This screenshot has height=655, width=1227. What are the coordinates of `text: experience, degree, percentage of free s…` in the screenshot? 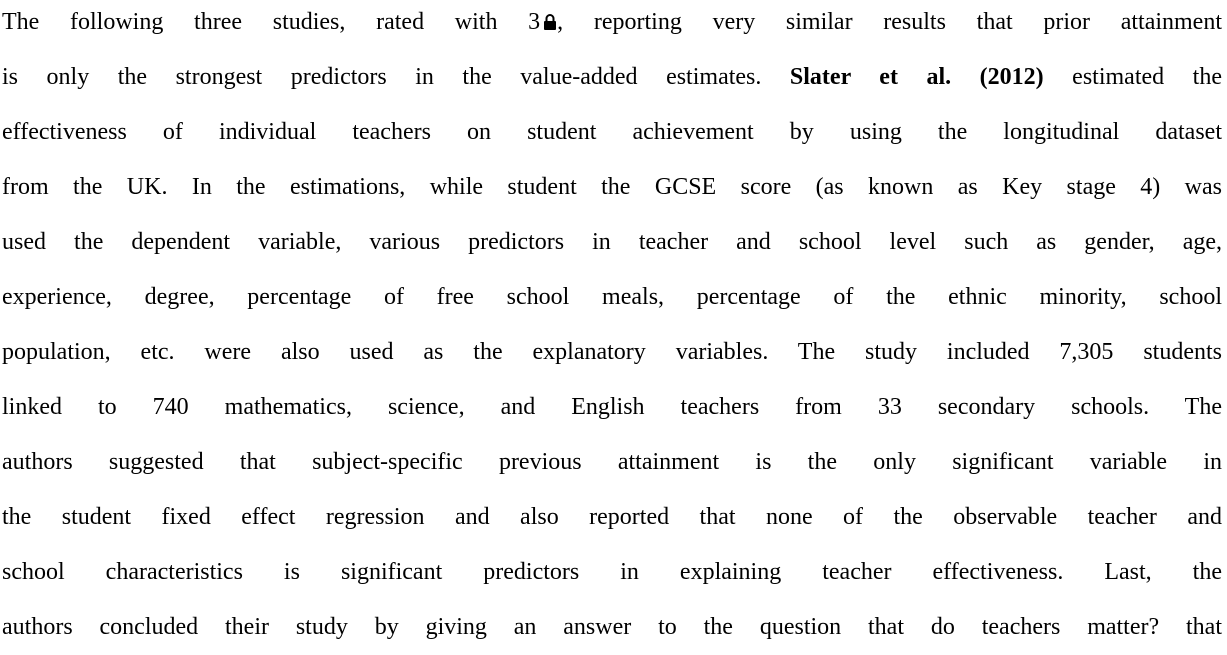 It's located at (612, 297).